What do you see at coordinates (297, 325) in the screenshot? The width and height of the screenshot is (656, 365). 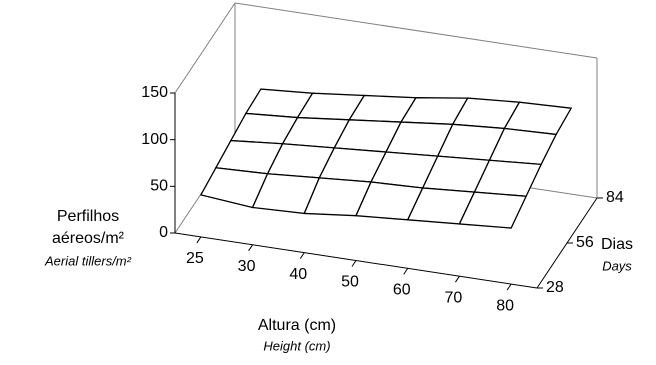 I see `x-axis-title: Altura (cm)` at bounding box center [297, 325].